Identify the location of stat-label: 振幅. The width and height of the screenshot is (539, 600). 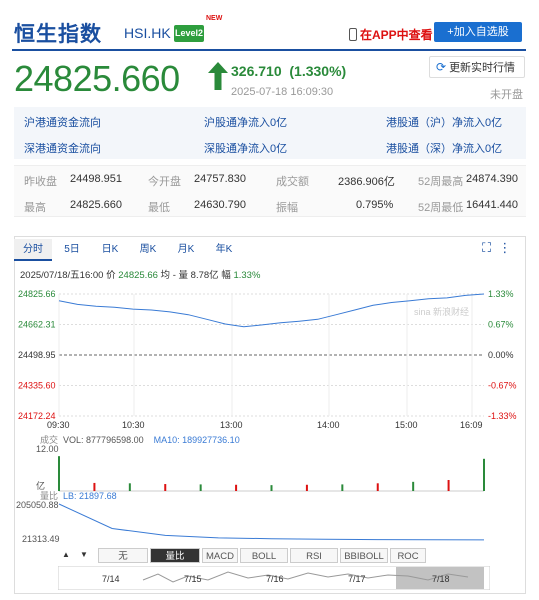
(287, 208).